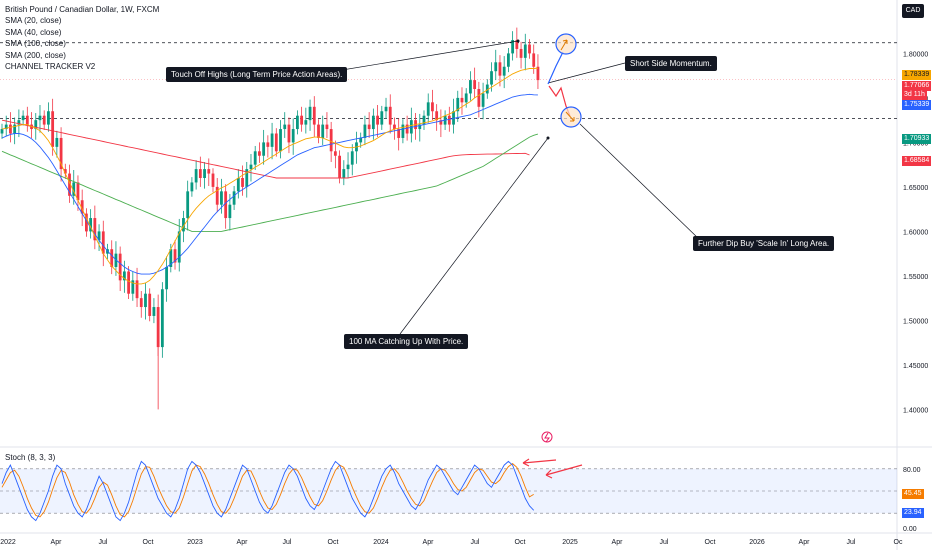  I want to click on indicator-sma20: SMA (20, close), so click(33, 21).